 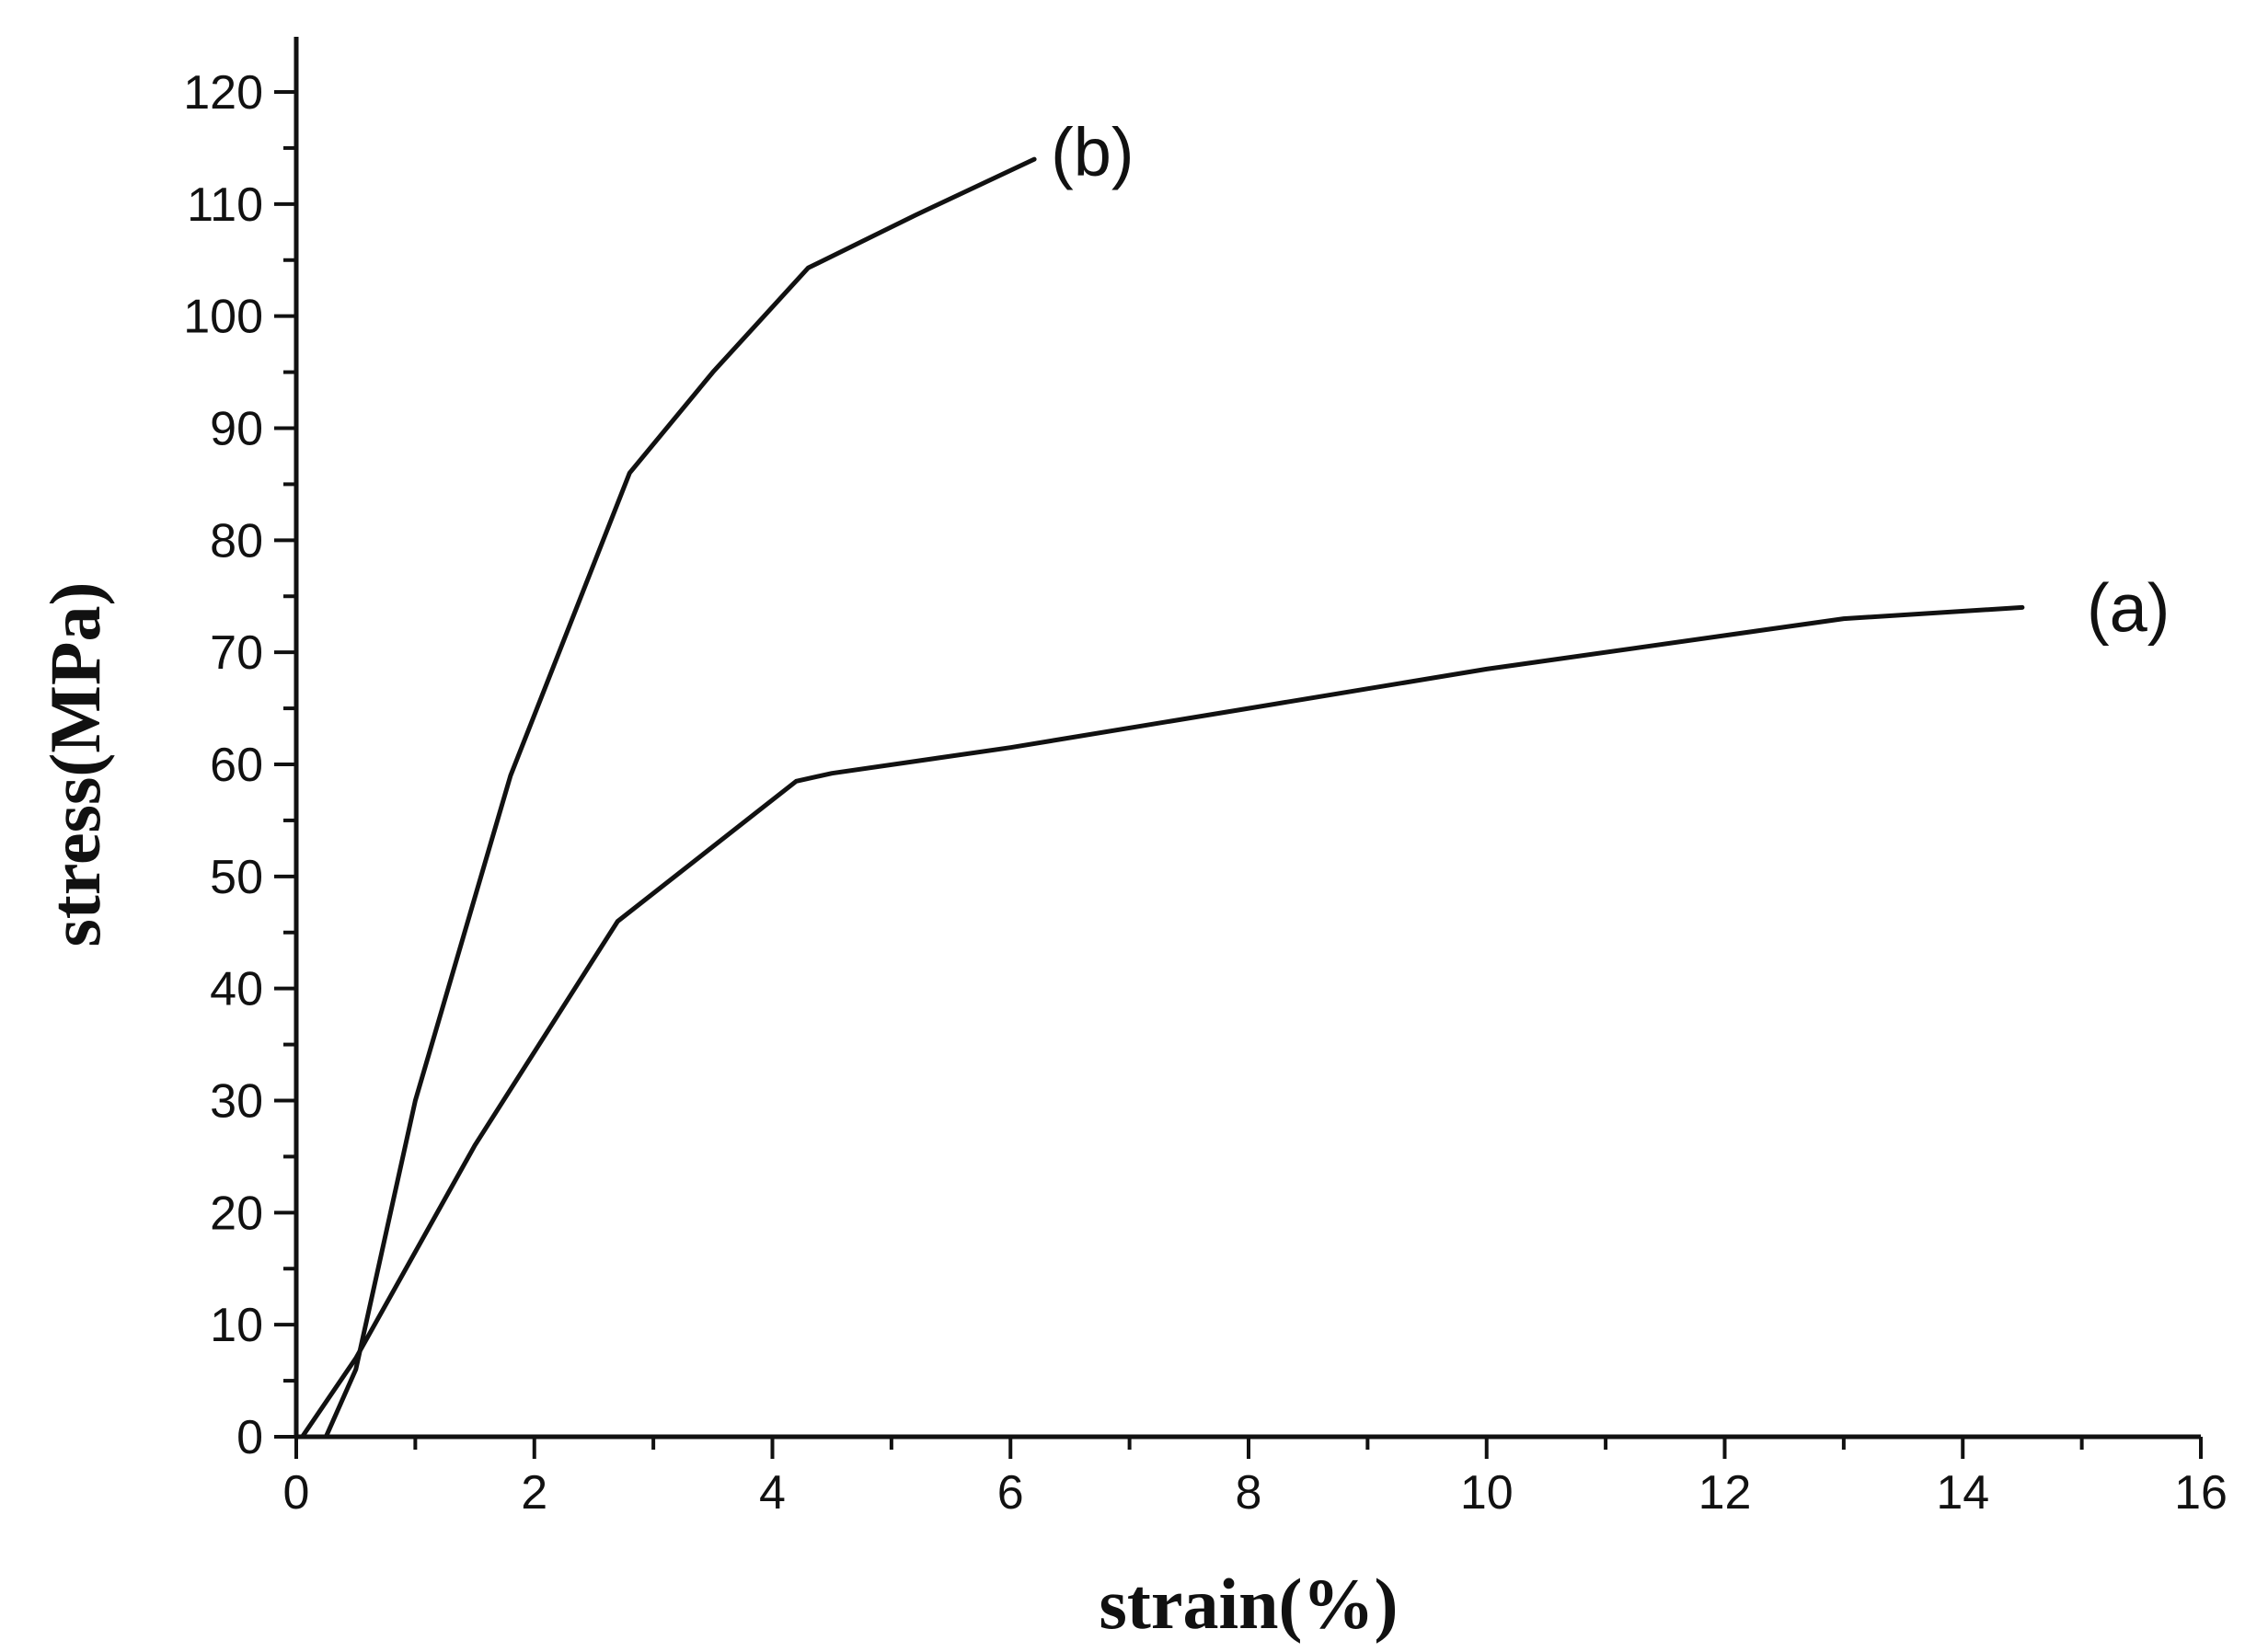 I want to click on y-tick-label: 60, so click(x=236, y=765).